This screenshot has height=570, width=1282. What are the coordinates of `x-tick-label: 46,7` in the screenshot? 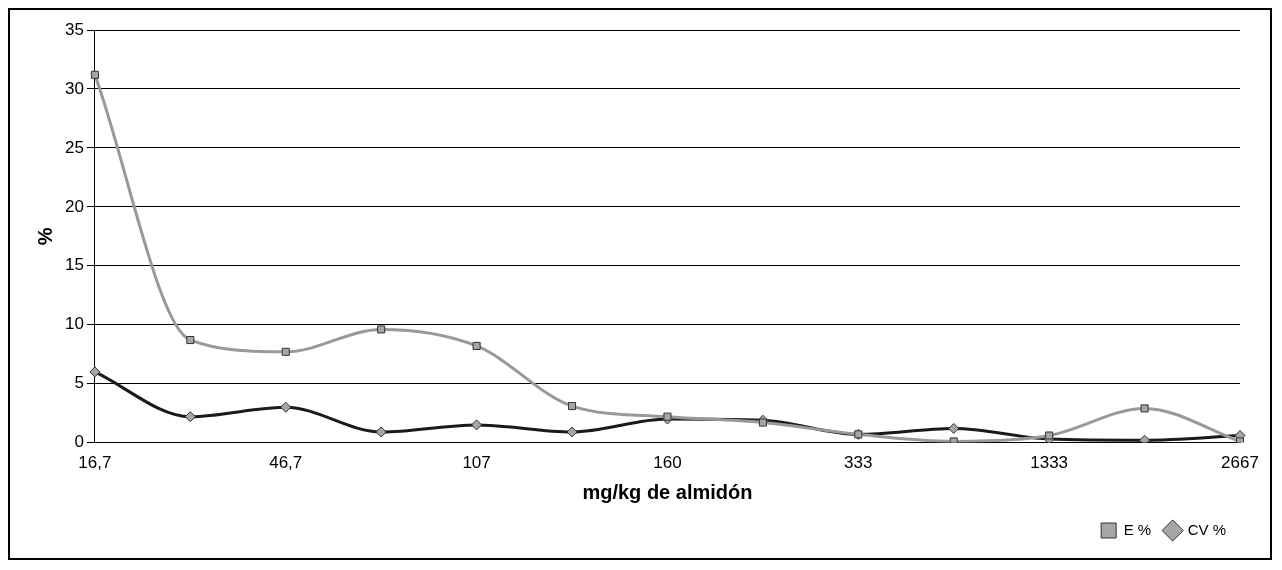 It's located at (286, 463).